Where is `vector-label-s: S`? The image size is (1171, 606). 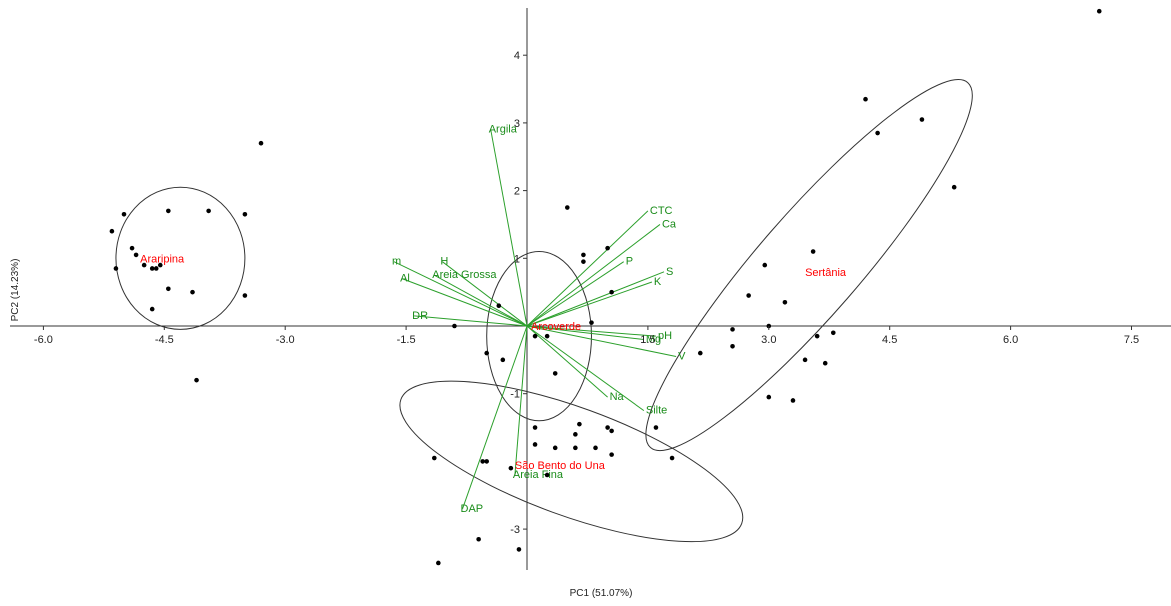
vector-label-s: S is located at coordinates (669, 272).